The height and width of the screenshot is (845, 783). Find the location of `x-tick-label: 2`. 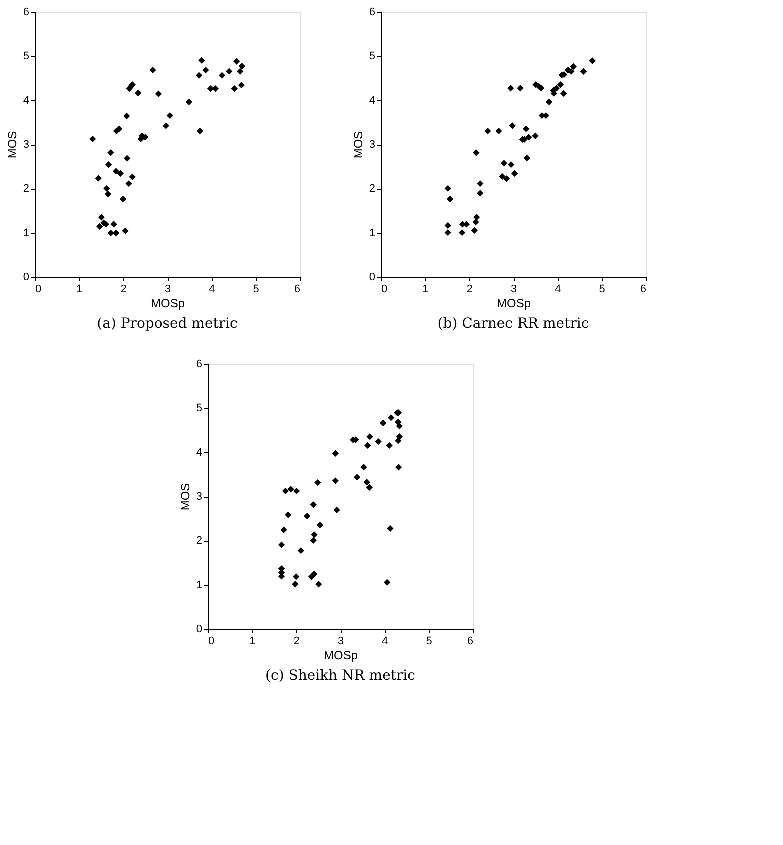

x-tick-label: 2 is located at coordinates (297, 642).